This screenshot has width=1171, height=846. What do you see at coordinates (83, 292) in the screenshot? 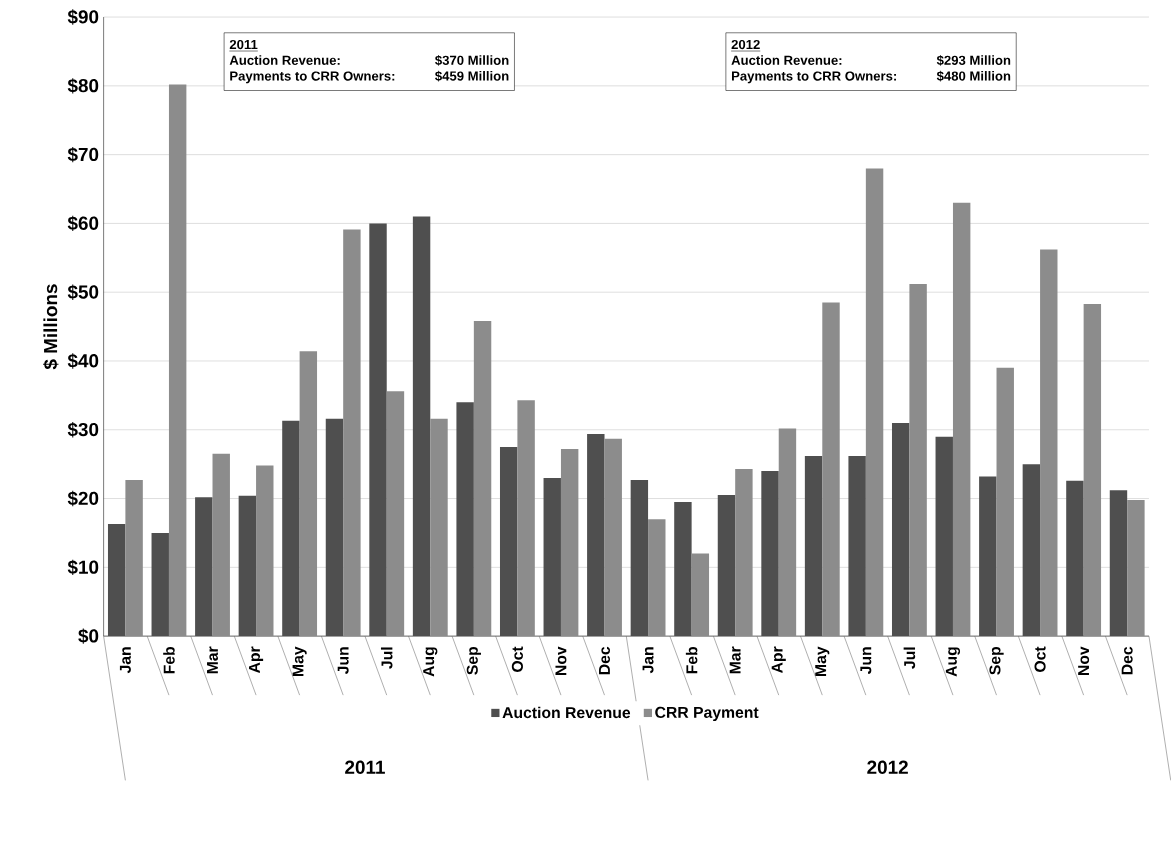
I see `y-tick-label: $50` at bounding box center [83, 292].